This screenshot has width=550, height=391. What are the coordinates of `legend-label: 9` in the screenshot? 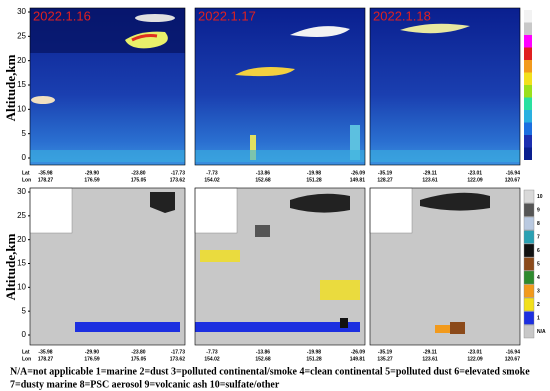 It's located at (538, 210).